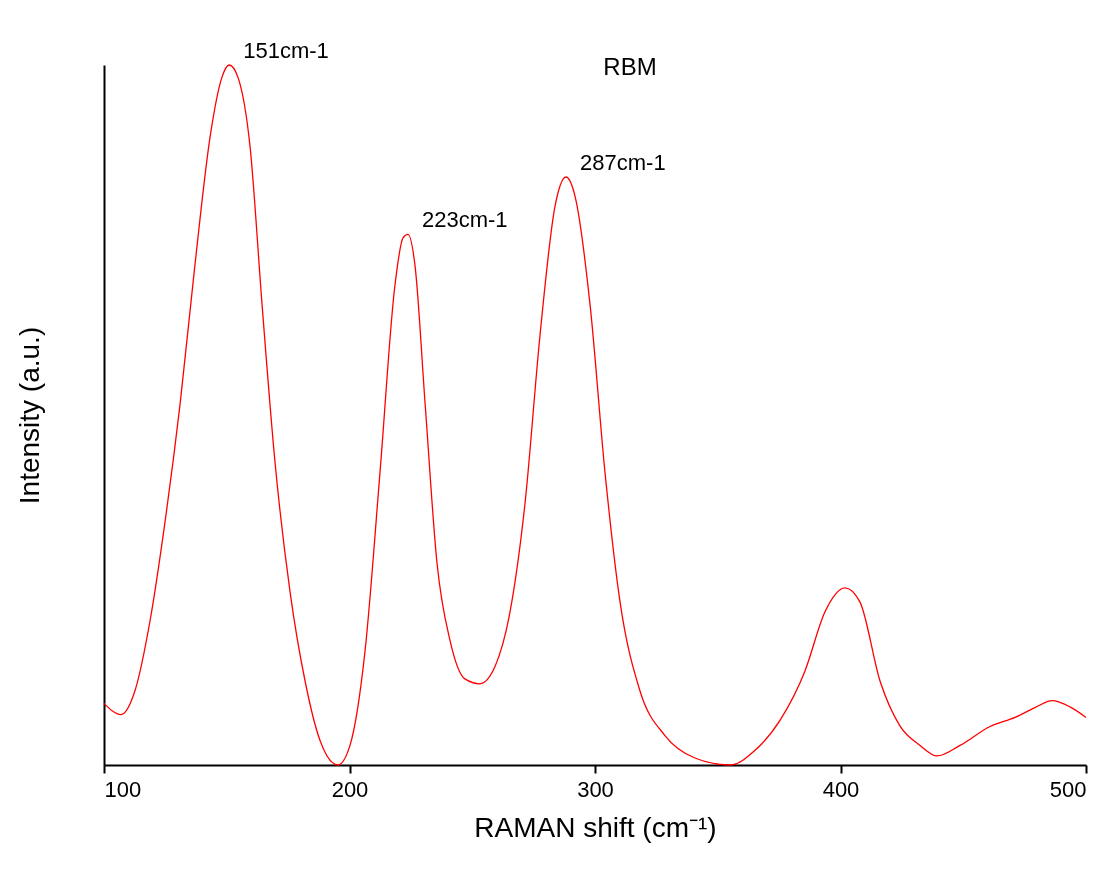  I want to click on annotation: 287cm-1, so click(623, 162).